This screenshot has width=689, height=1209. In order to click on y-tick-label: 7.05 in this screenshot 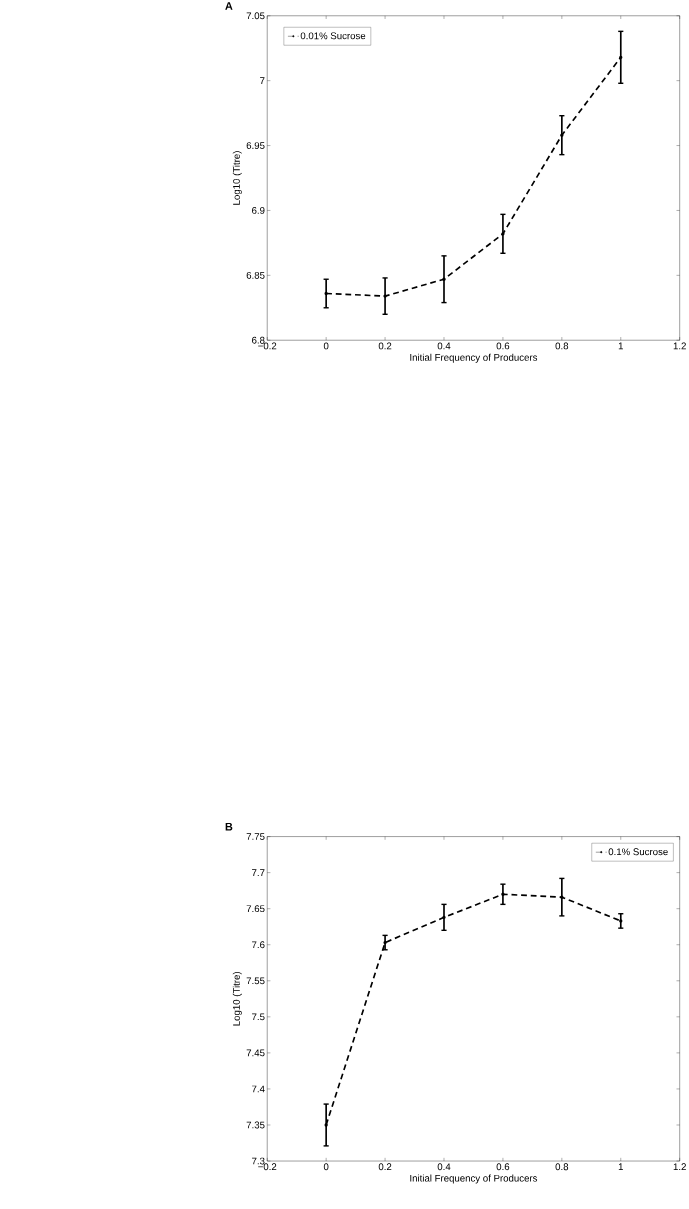, I will do `click(255, 16)`.